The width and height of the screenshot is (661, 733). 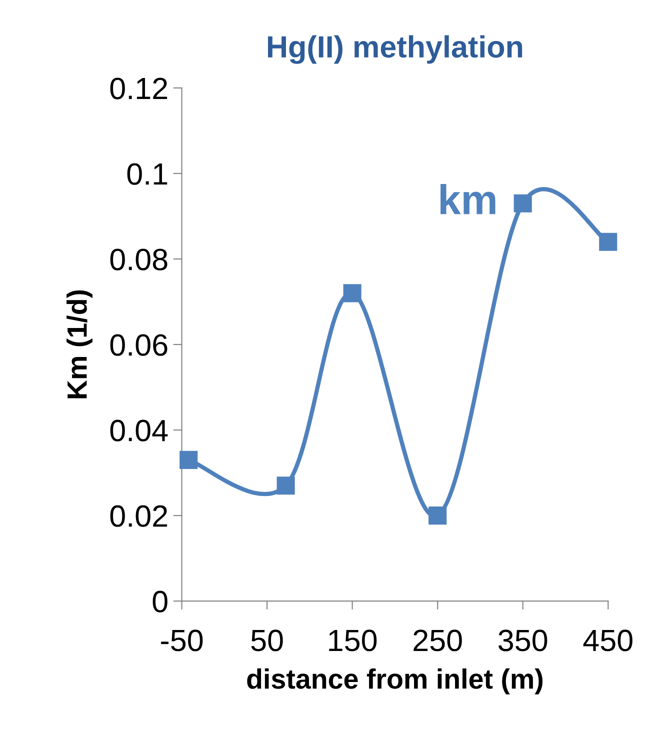 What do you see at coordinates (607, 641) in the screenshot?
I see `x-tick-label: 450` at bounding box center [607, 641].